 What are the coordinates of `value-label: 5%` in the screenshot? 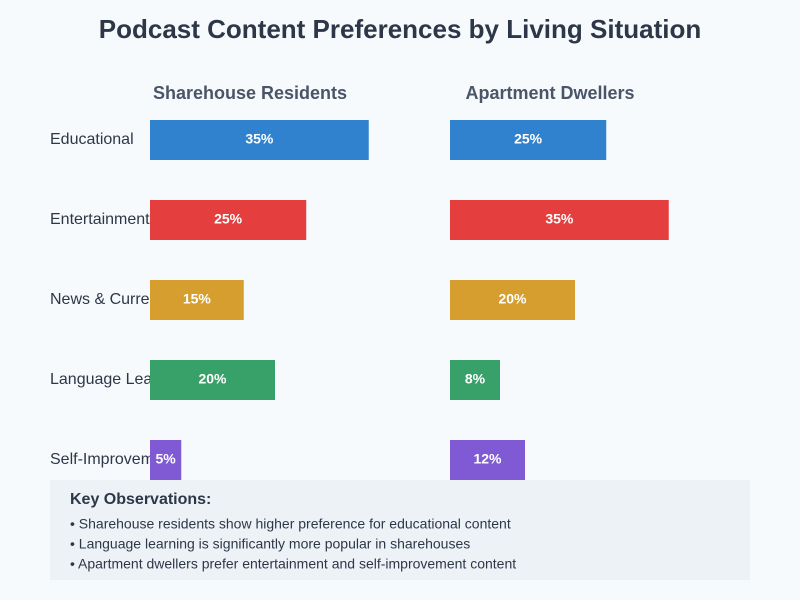 It's located at (166, 459).